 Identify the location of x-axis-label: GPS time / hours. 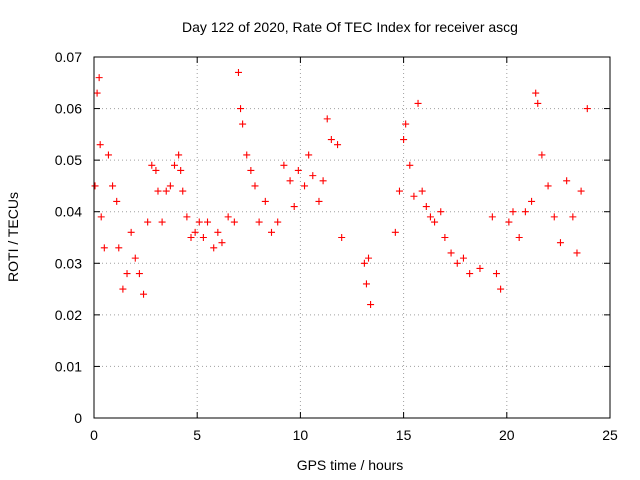
(350, 465).